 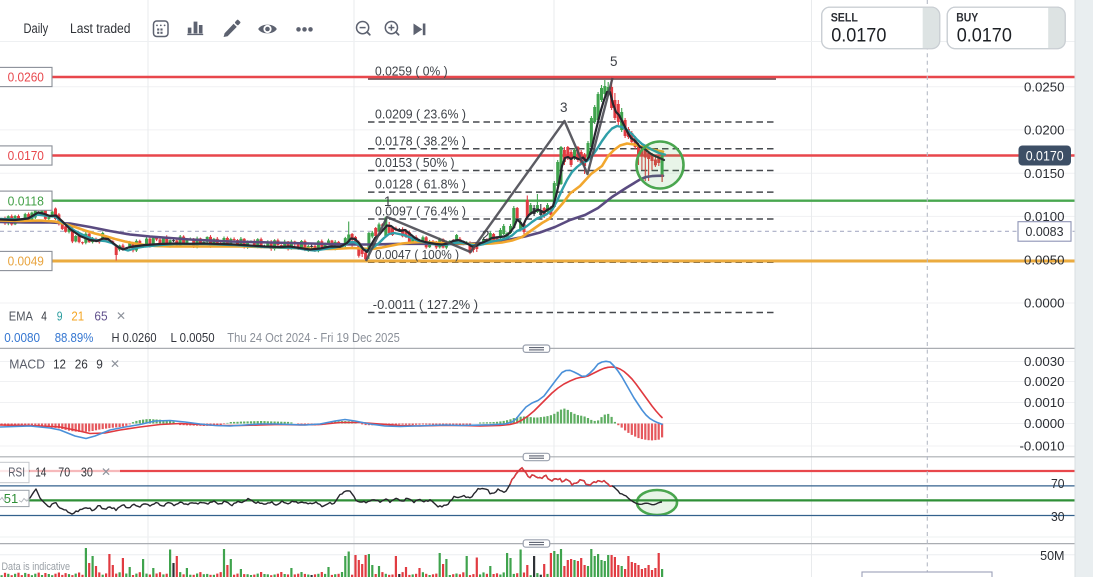 What do you see at coordinates (420, 184) in the screenshot?
I see `svg-text: 0.0128 ( 61.8% )` at bounding box center [420, 184].